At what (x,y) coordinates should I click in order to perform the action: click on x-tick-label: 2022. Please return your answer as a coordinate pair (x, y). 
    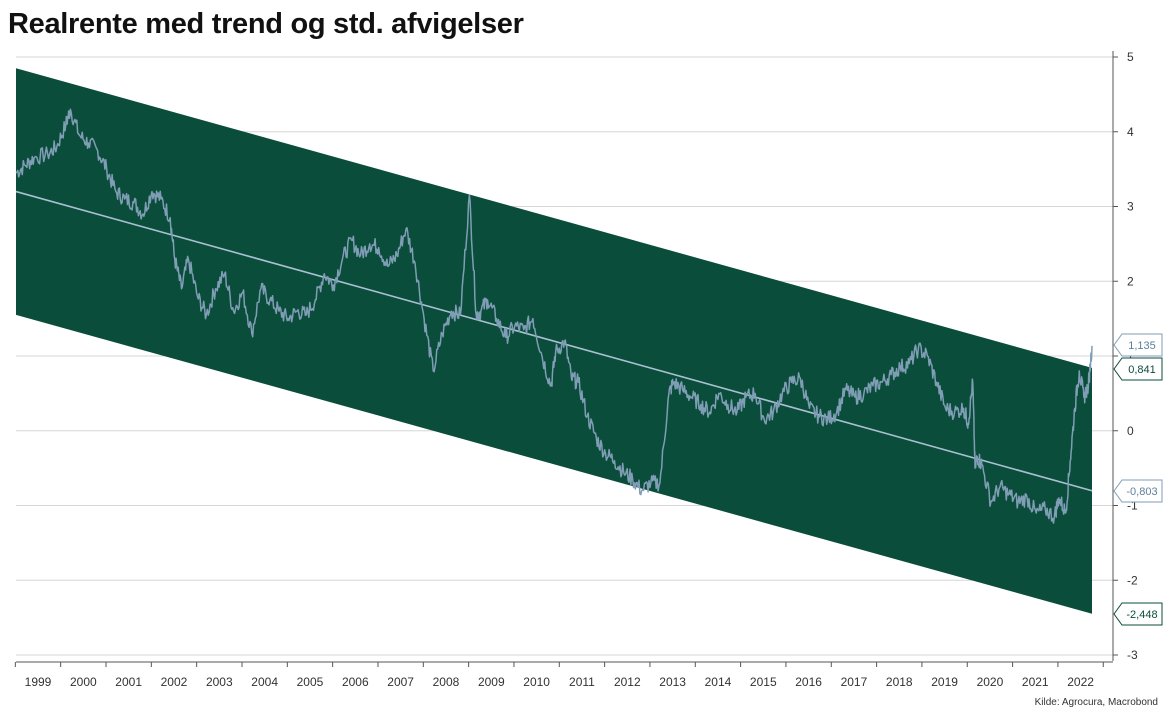
    Looking at the image, I should click on (1080, 682).